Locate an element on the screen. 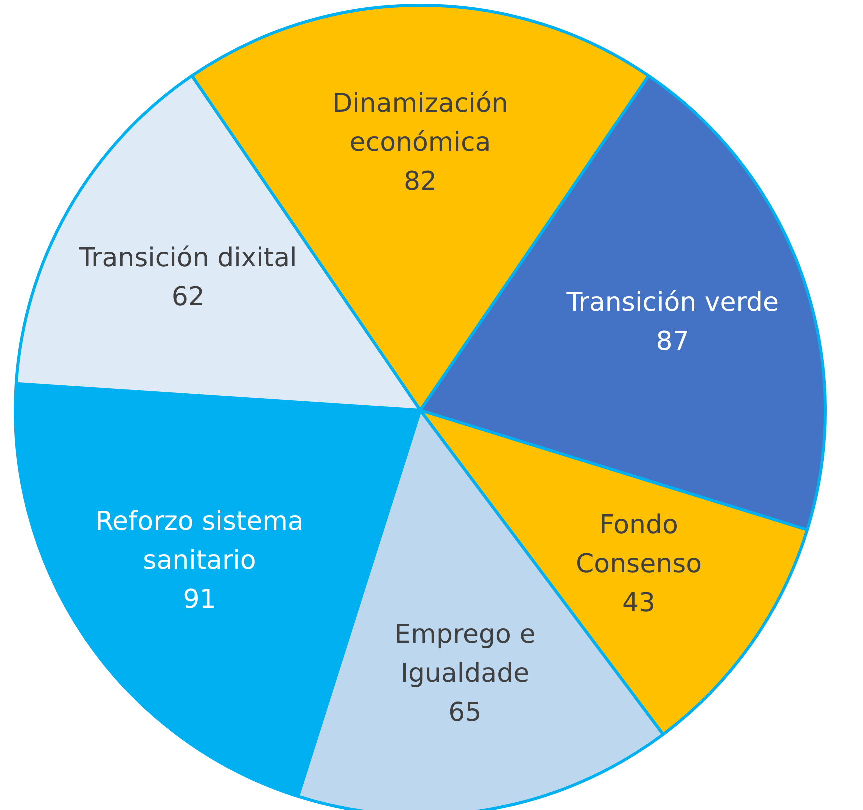  slice-label: Fondo Consenso is located at coordinates (639, 545).